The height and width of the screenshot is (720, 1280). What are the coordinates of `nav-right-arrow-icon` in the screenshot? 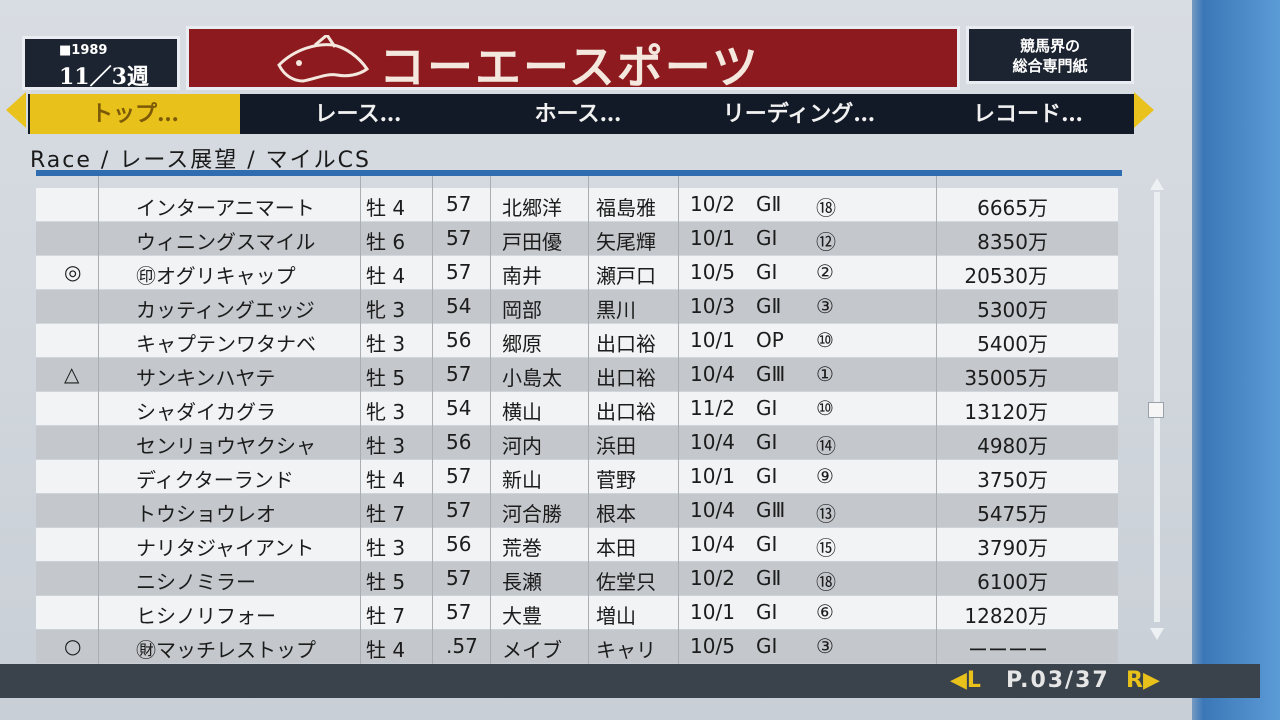 It's located at (1144, 110).